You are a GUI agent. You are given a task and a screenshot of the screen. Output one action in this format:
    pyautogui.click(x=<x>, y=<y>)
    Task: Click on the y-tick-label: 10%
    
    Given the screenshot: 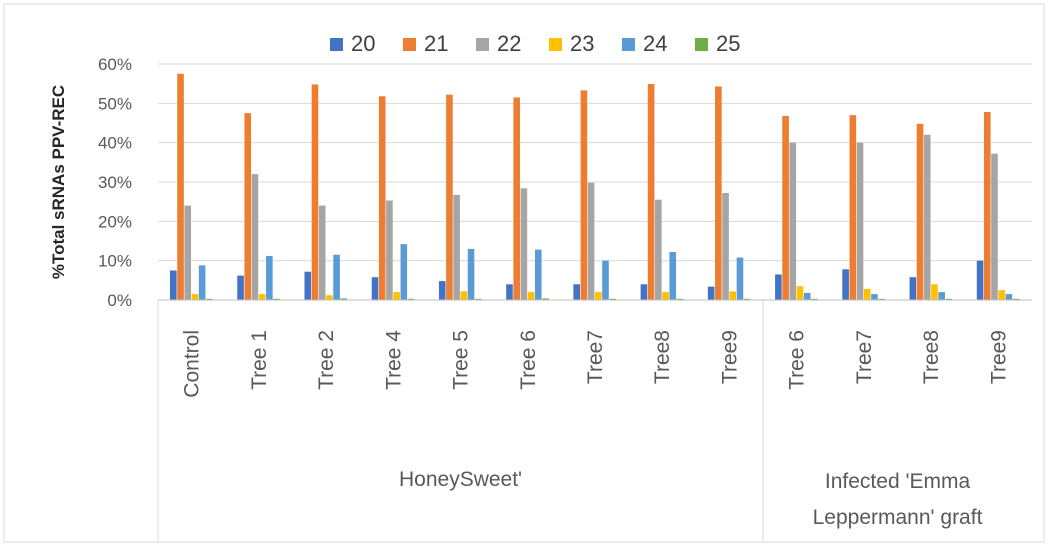 What is the action you would take?
    pyautogui.click(x=115, y=261)
    